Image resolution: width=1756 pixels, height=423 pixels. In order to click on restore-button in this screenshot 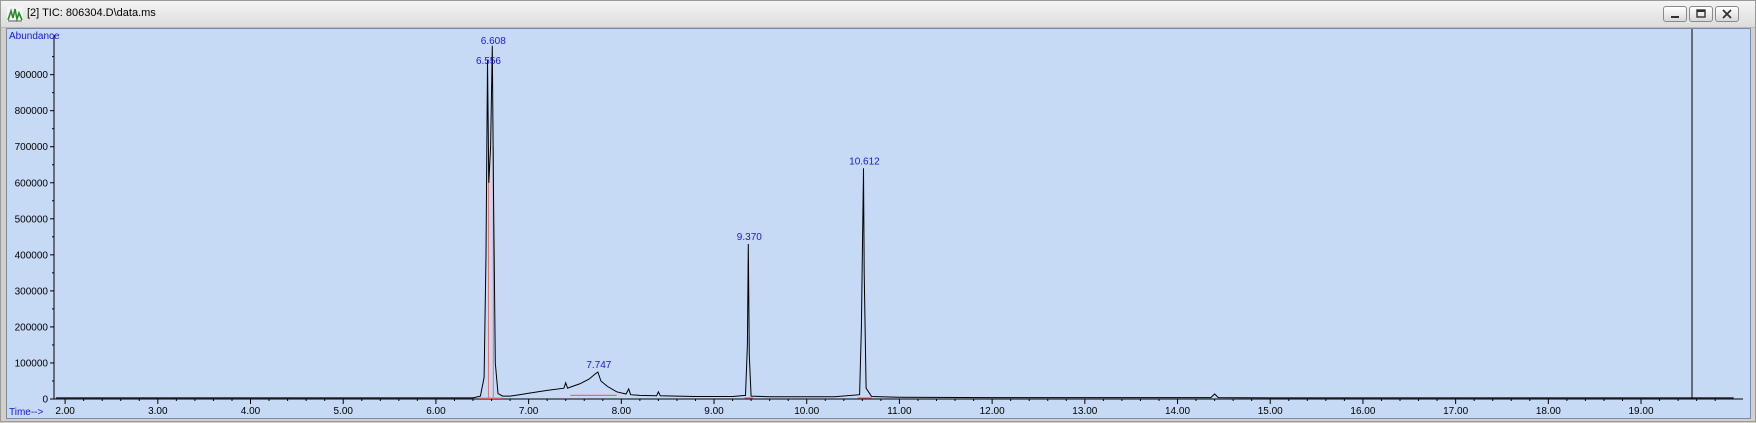, I will do `click(1701, 14)`.